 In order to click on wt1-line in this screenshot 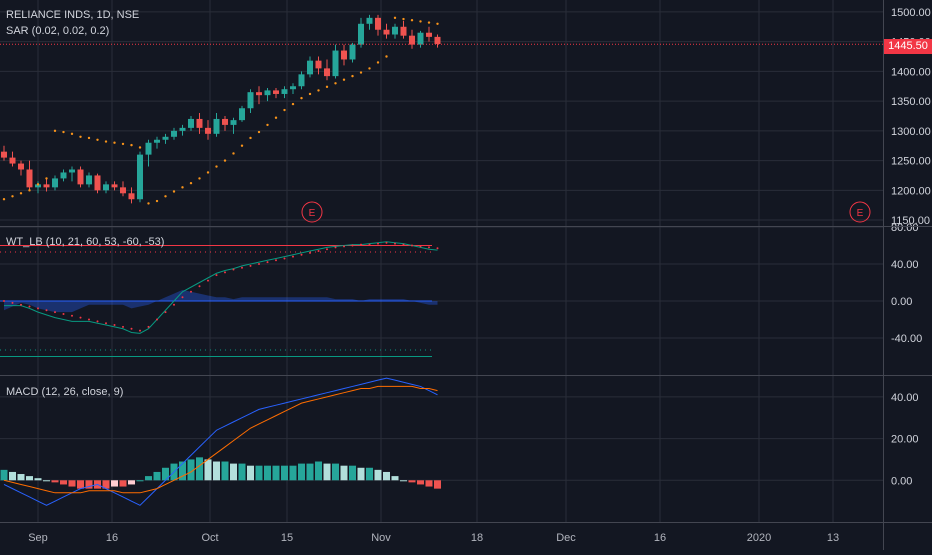, I will do `click(221, 287)`.